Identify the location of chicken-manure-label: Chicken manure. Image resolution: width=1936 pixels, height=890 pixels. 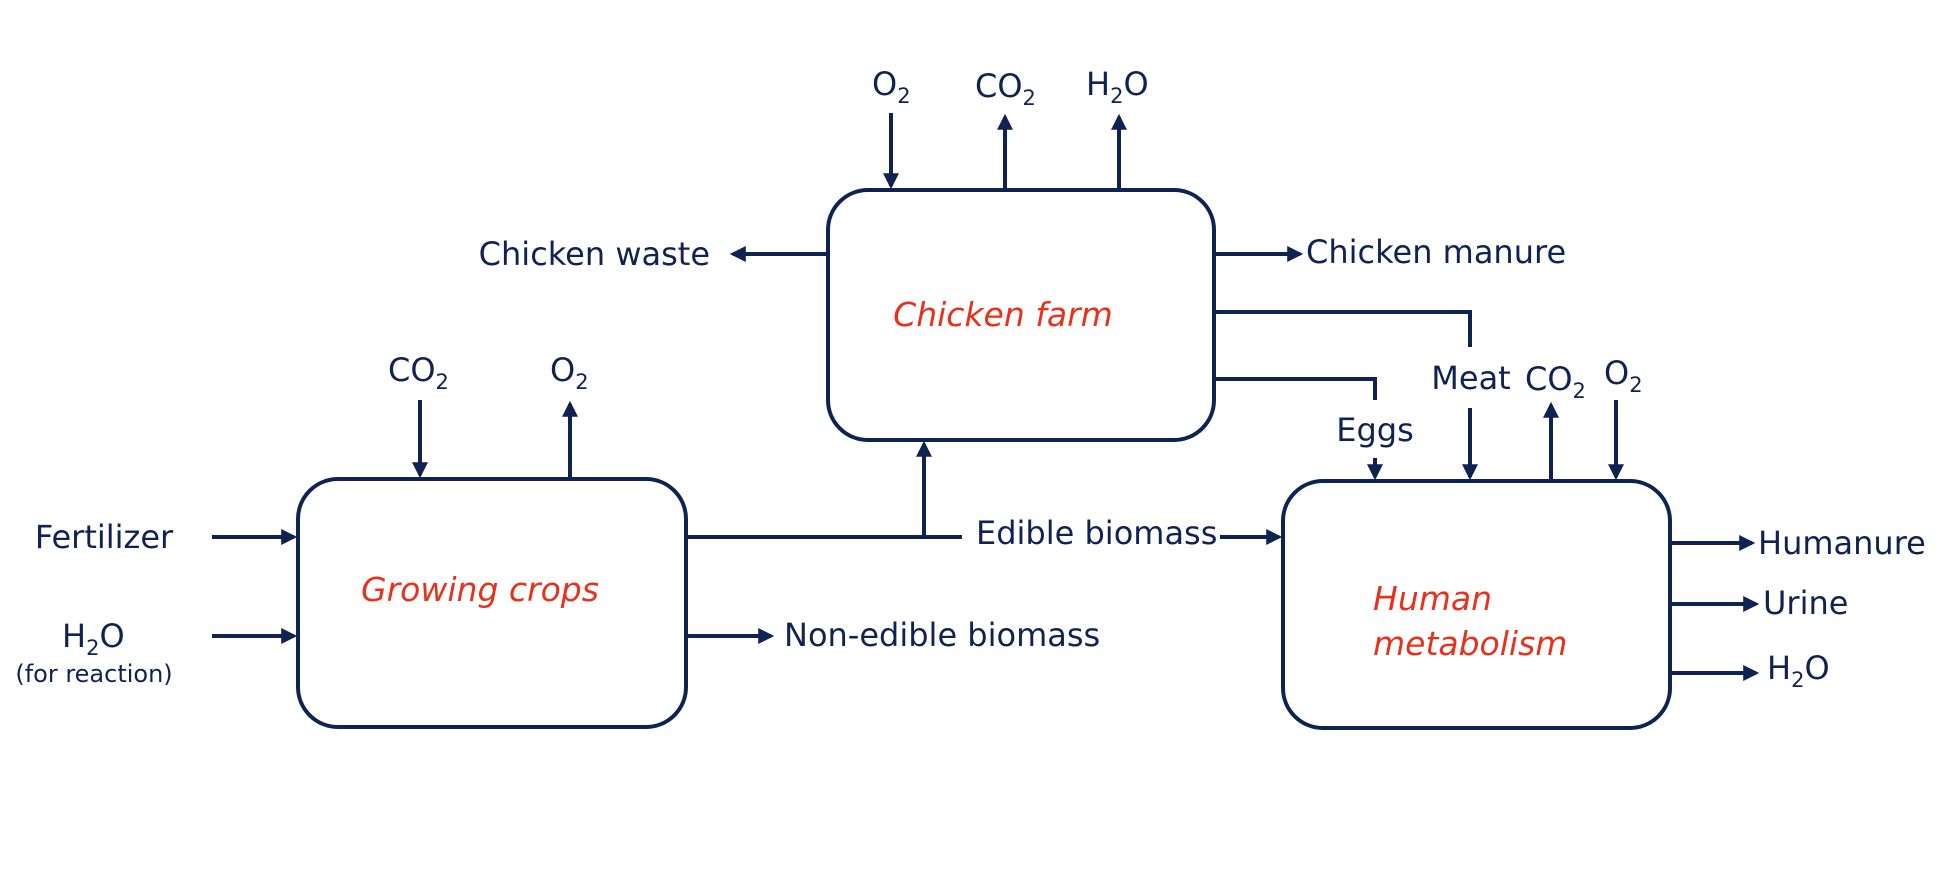
(1436, 252).